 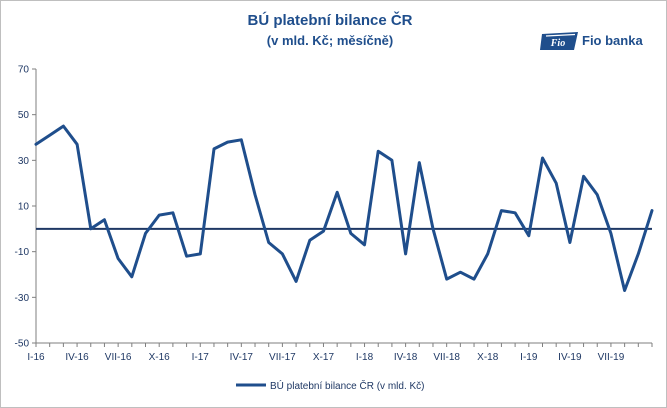 What do you see at coordinates (347, 385) in the screenshot?
I see `legend-label: BÚ platební bilance ČR (v mld. Kč)` at bounding box center [347, 385].